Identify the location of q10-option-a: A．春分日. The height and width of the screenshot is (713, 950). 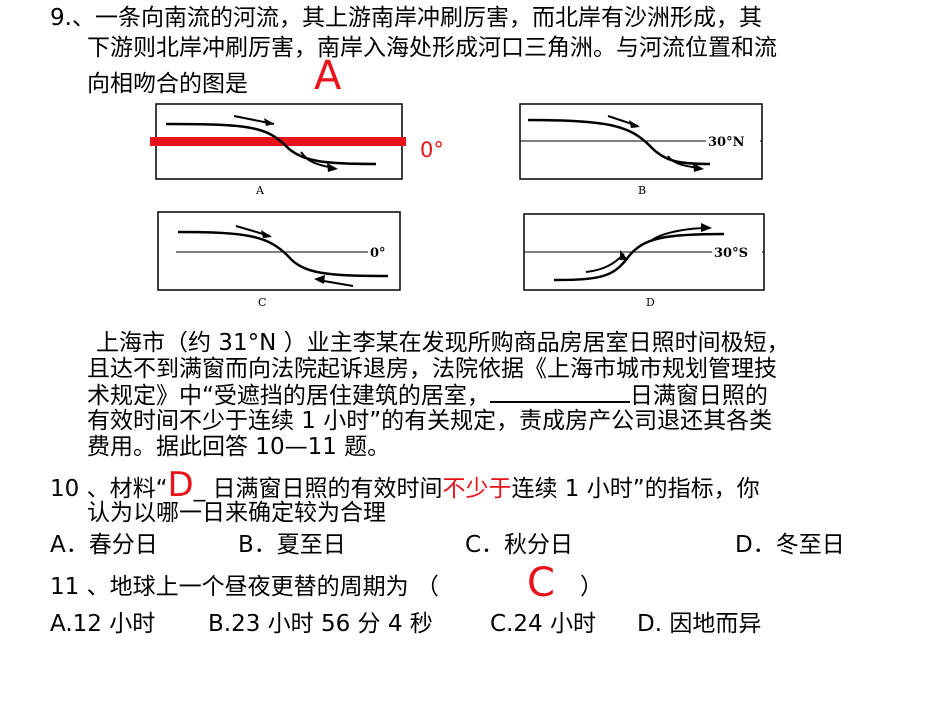
(104, 545).